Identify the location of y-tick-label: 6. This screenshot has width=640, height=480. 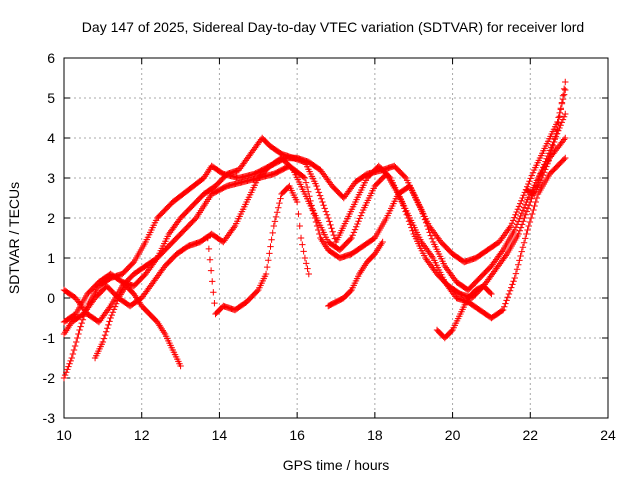
(51, 58).